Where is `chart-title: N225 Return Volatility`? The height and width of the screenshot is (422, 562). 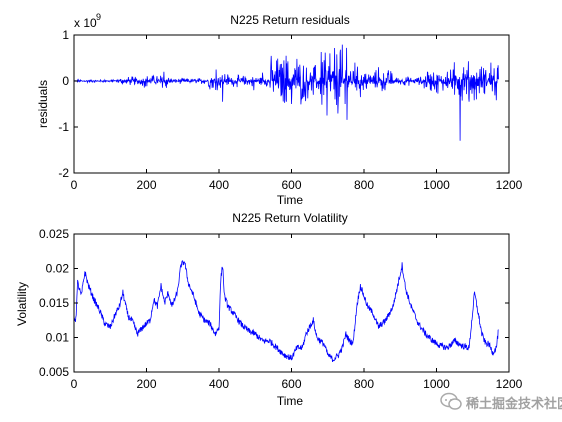
chart-title: N225 Return Volatility is located at coordinates (289, 218).